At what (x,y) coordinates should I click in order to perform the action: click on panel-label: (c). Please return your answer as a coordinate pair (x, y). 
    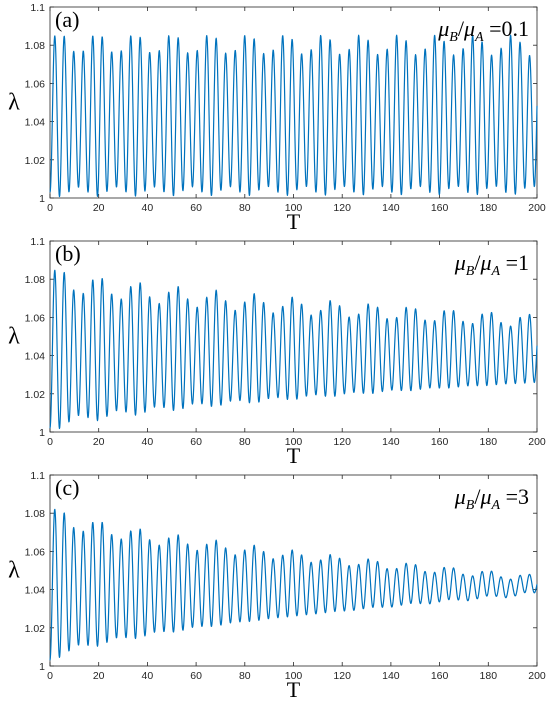
    Looking at the image, I should click on (67, 487).